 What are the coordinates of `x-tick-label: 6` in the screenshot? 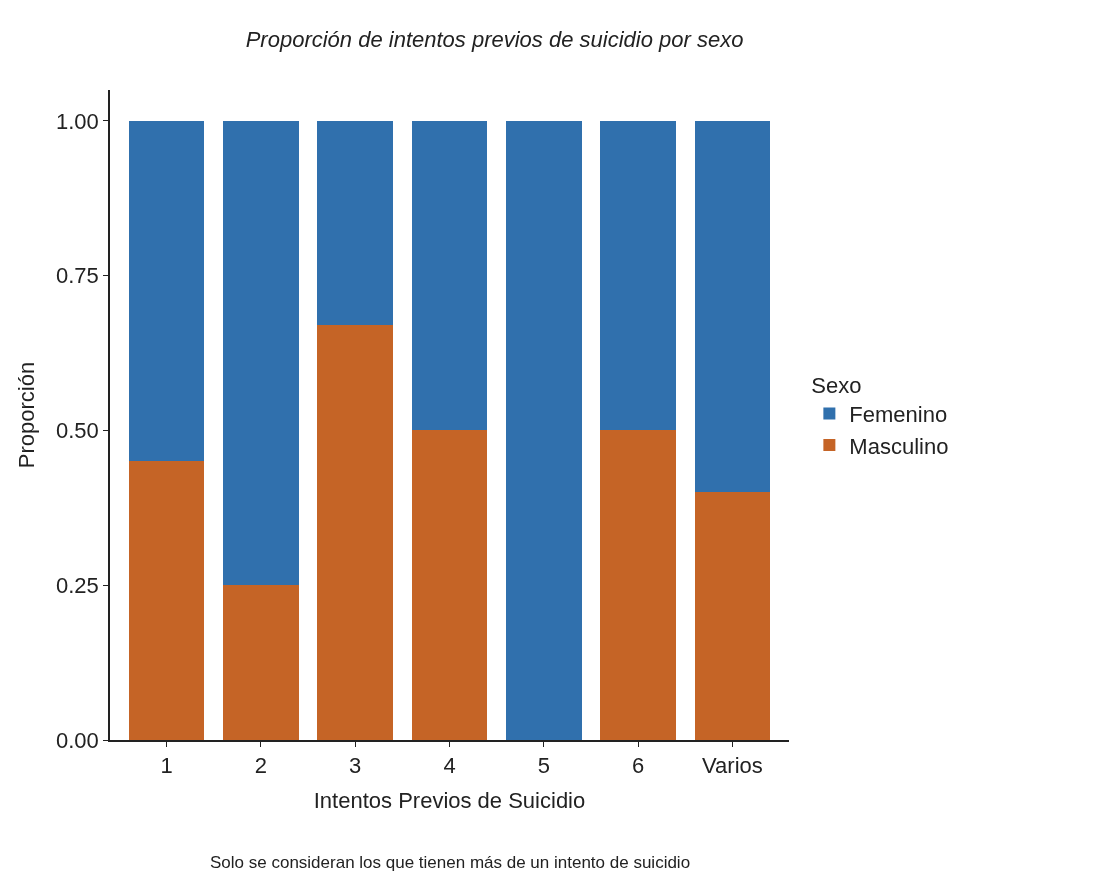 It's located at (638, 766).